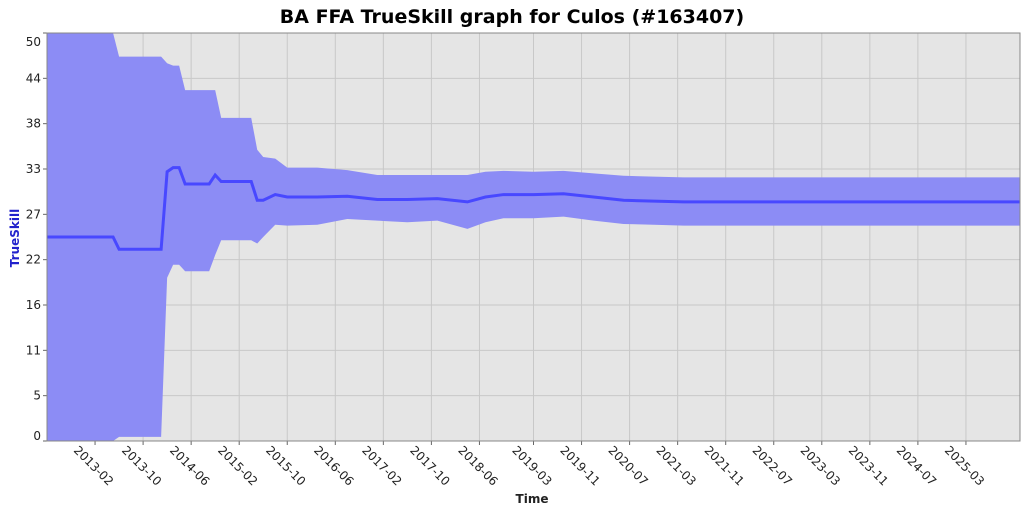 This screenshot has width=1024, height=512. I want to click on x-tick-label: 2019-11, so click(579, 465).